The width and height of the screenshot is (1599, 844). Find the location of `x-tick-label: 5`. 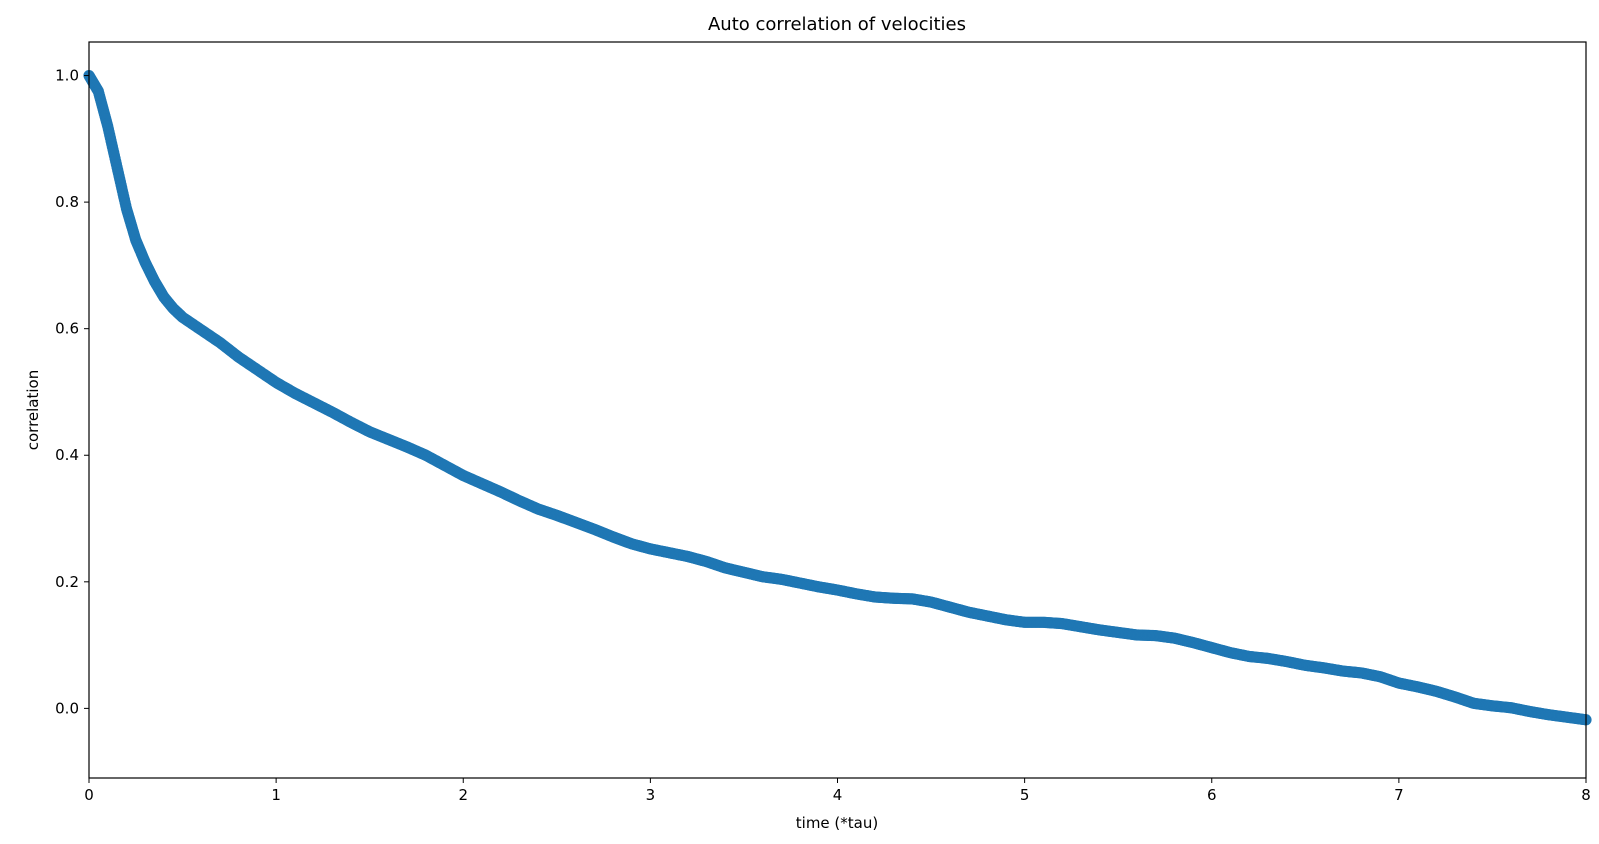

x-tick-label: 5 is located at coordinates (1025, 795).